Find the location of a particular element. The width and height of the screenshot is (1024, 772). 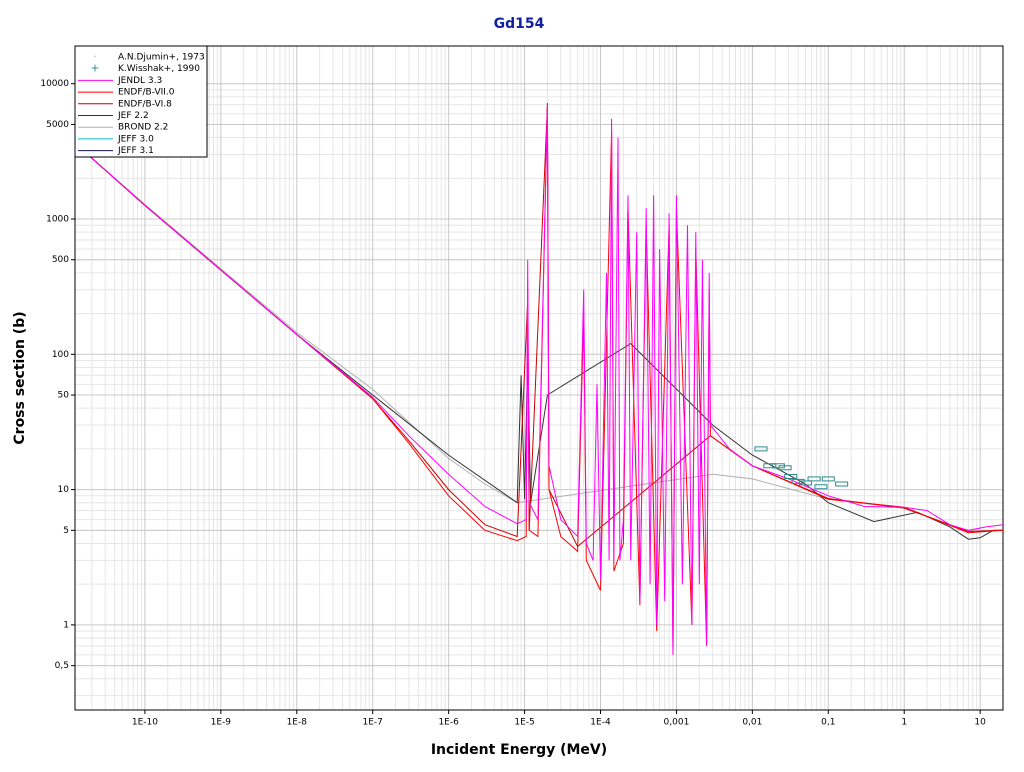

y-tick-label: 1000 is located at coordinates (57, 220).